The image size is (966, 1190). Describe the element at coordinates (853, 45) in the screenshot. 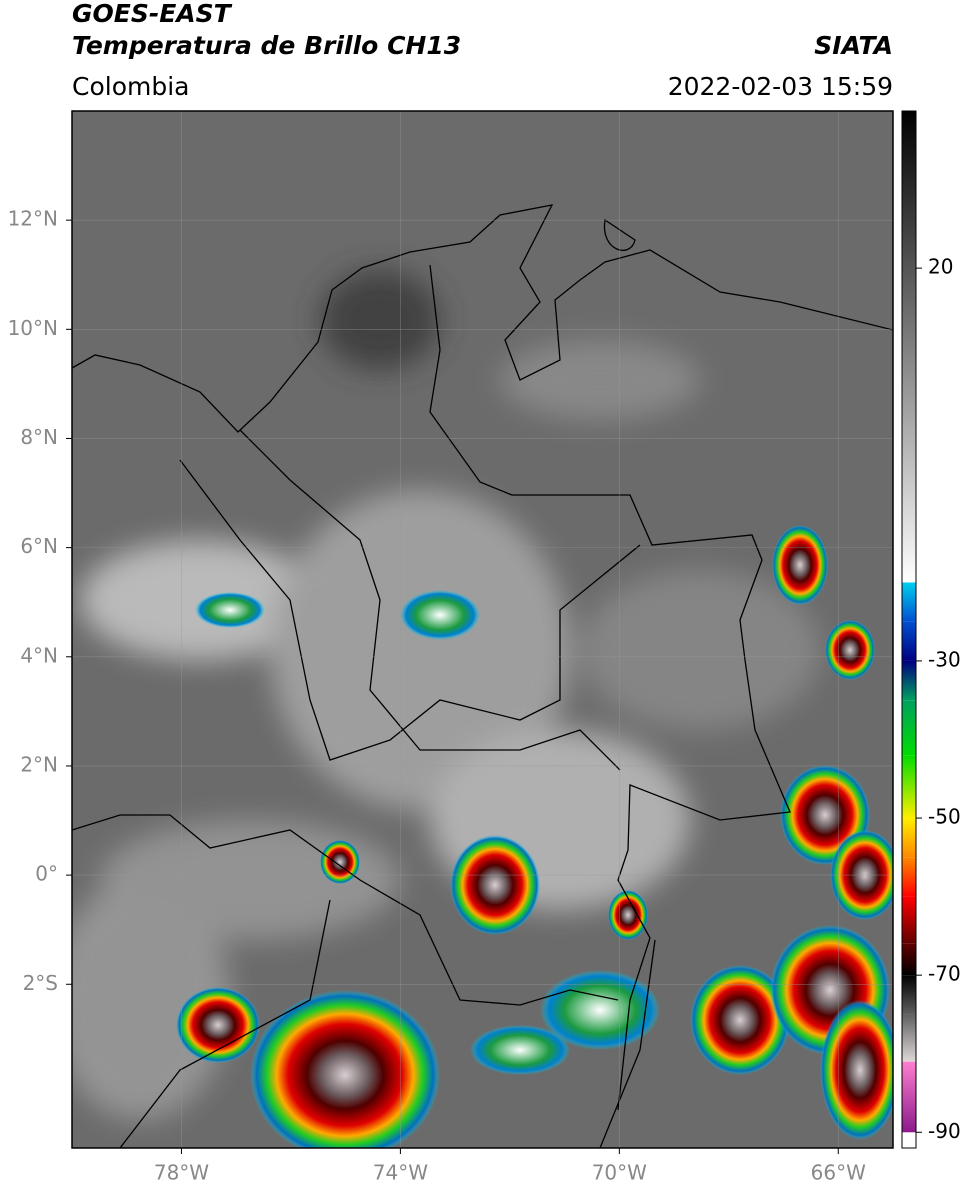

I see `source: SIATA` at that location.